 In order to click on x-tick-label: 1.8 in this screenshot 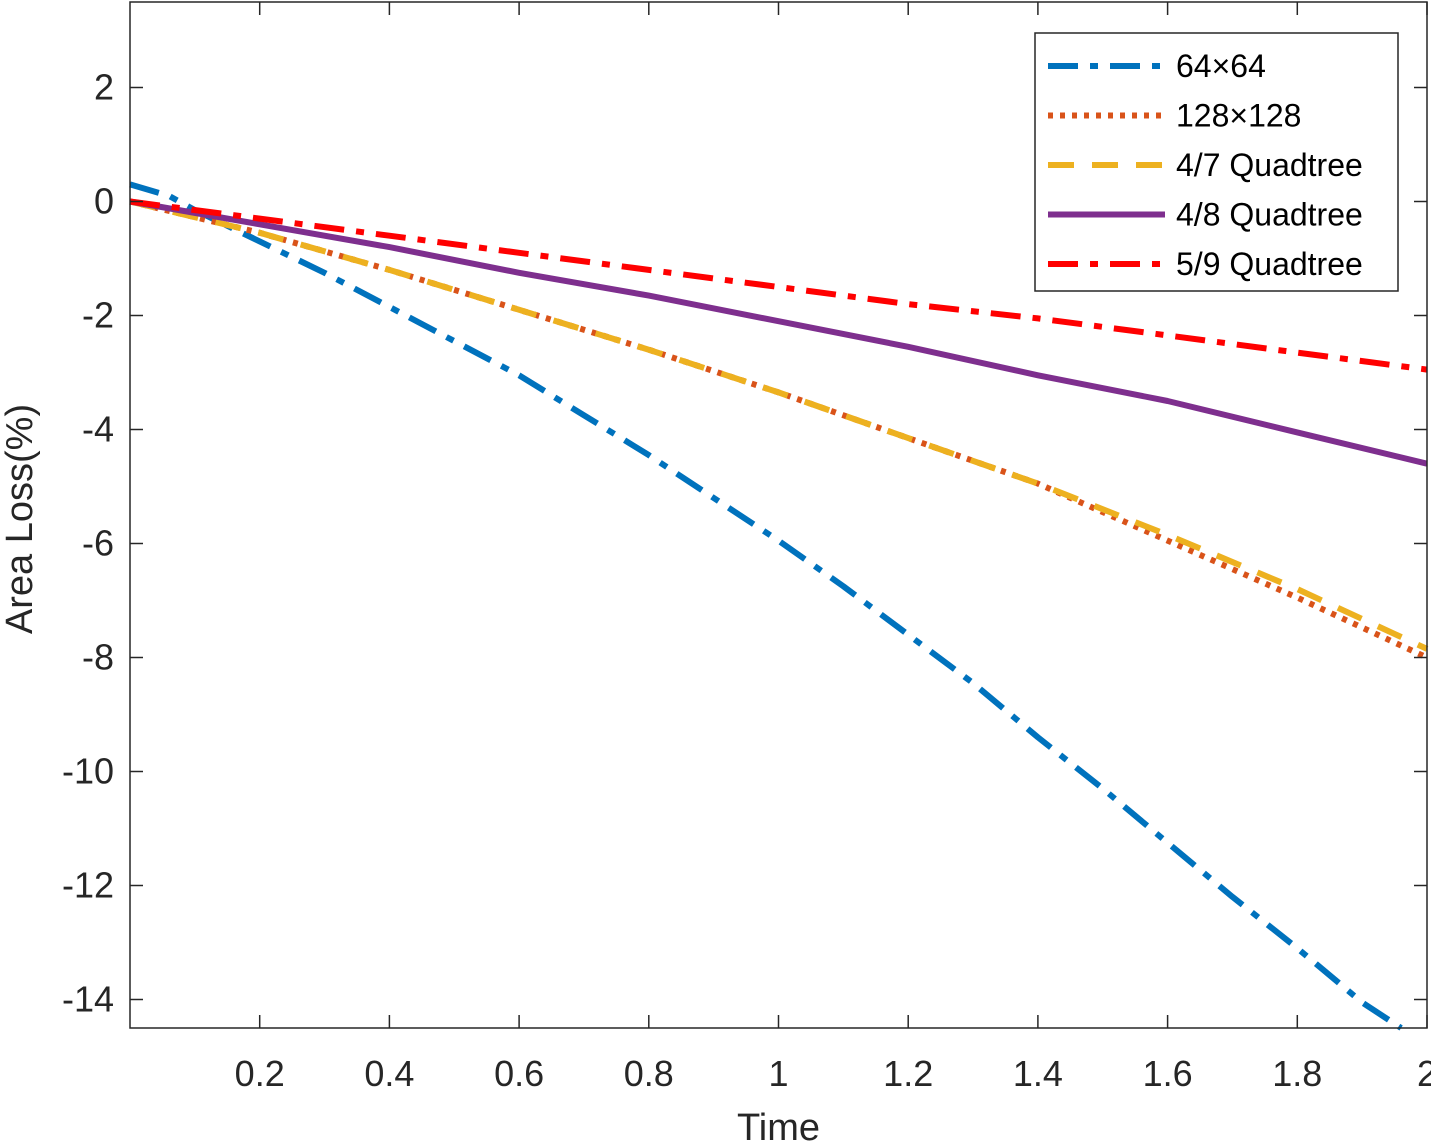, I will do `click(1297, 1073)`.